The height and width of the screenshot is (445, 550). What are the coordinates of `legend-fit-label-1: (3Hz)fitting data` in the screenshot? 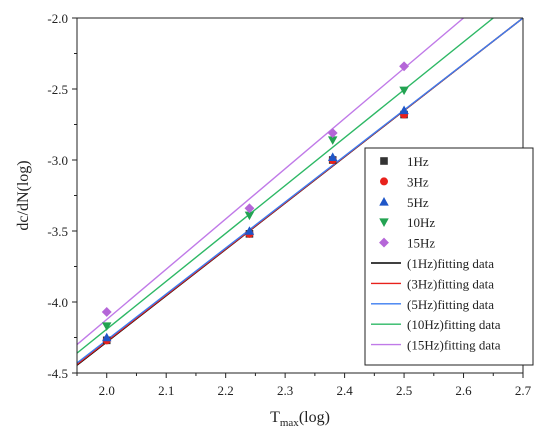 It's located at (450, 283).